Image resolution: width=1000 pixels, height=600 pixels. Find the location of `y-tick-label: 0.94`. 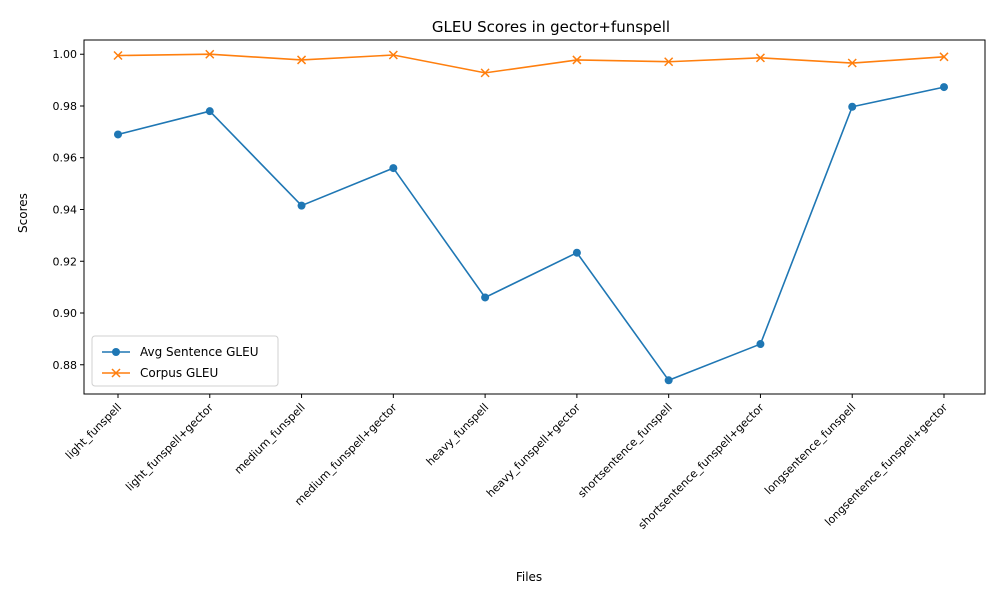

y-tick-label: 0.94 is located at coordinates (65, 209).